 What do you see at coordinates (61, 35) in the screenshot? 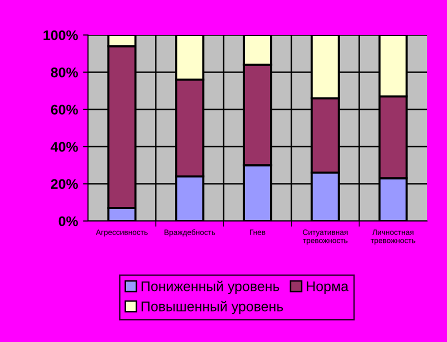
I see `y-tick-label: 100%` at bounding box center [61, 35].